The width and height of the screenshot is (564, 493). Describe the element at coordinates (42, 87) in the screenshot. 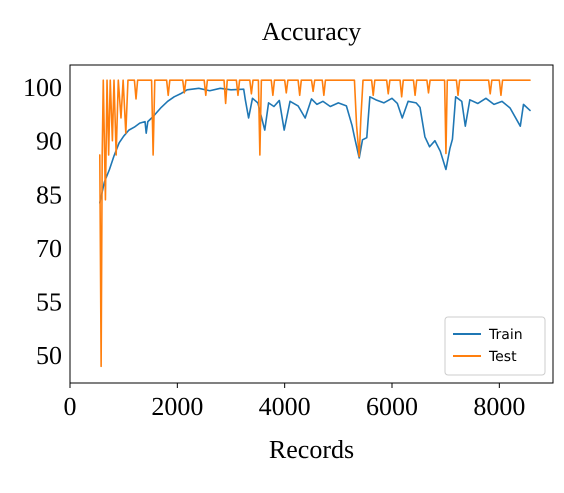

I see `text: 100` at that location.